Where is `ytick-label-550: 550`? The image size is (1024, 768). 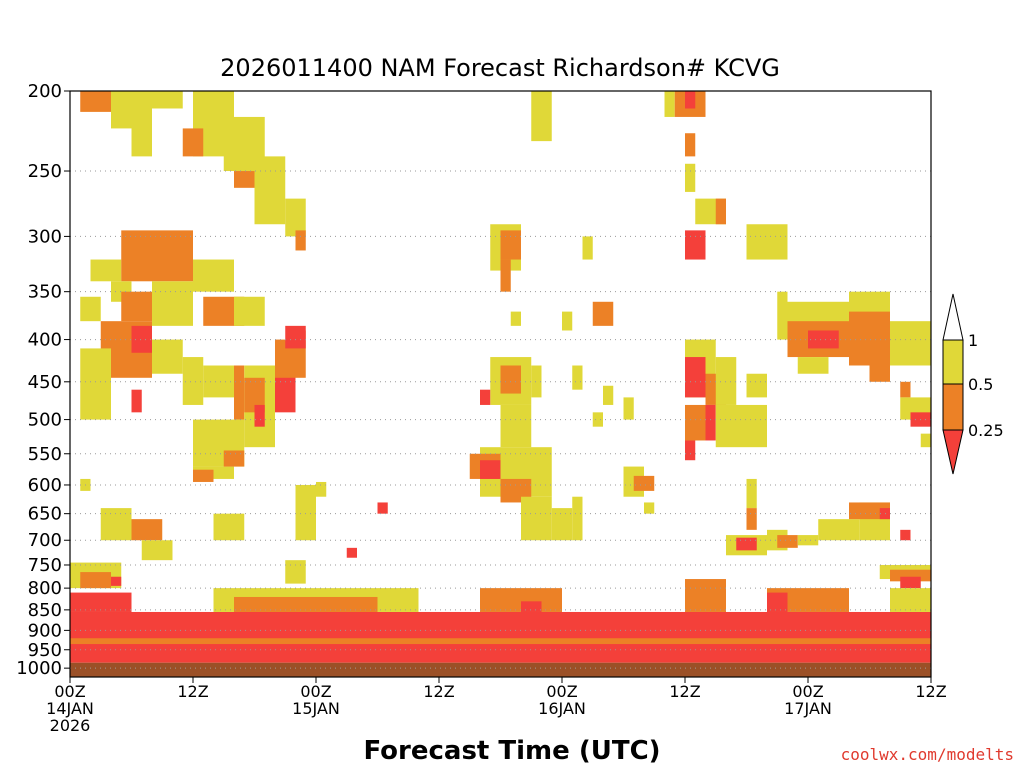
ytick-label-550: 550 is located at coordinates (45, 454).